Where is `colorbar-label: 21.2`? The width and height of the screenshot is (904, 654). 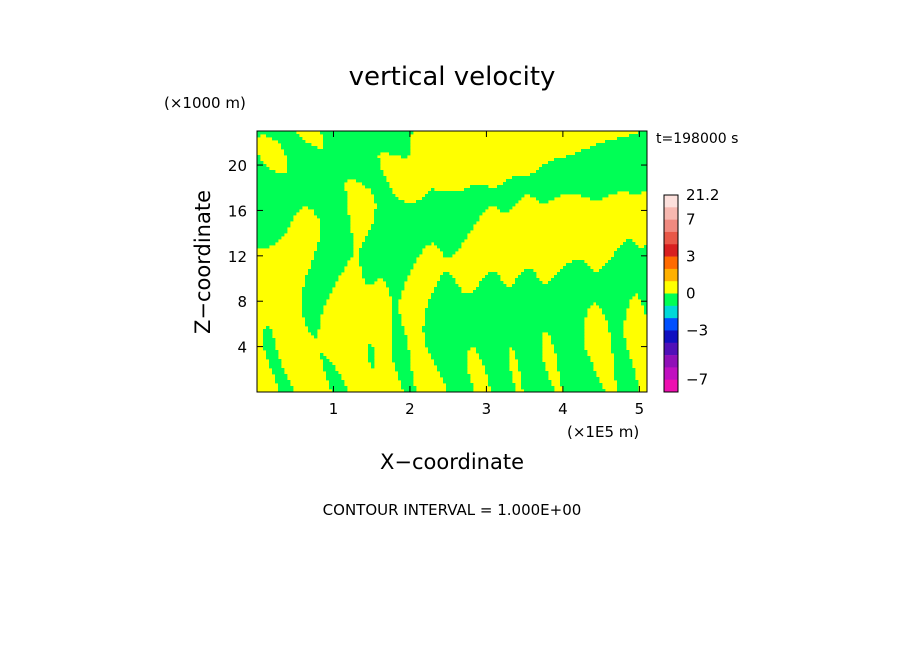
colorbar-label: 21.2 is located at coordinates (702, 195).